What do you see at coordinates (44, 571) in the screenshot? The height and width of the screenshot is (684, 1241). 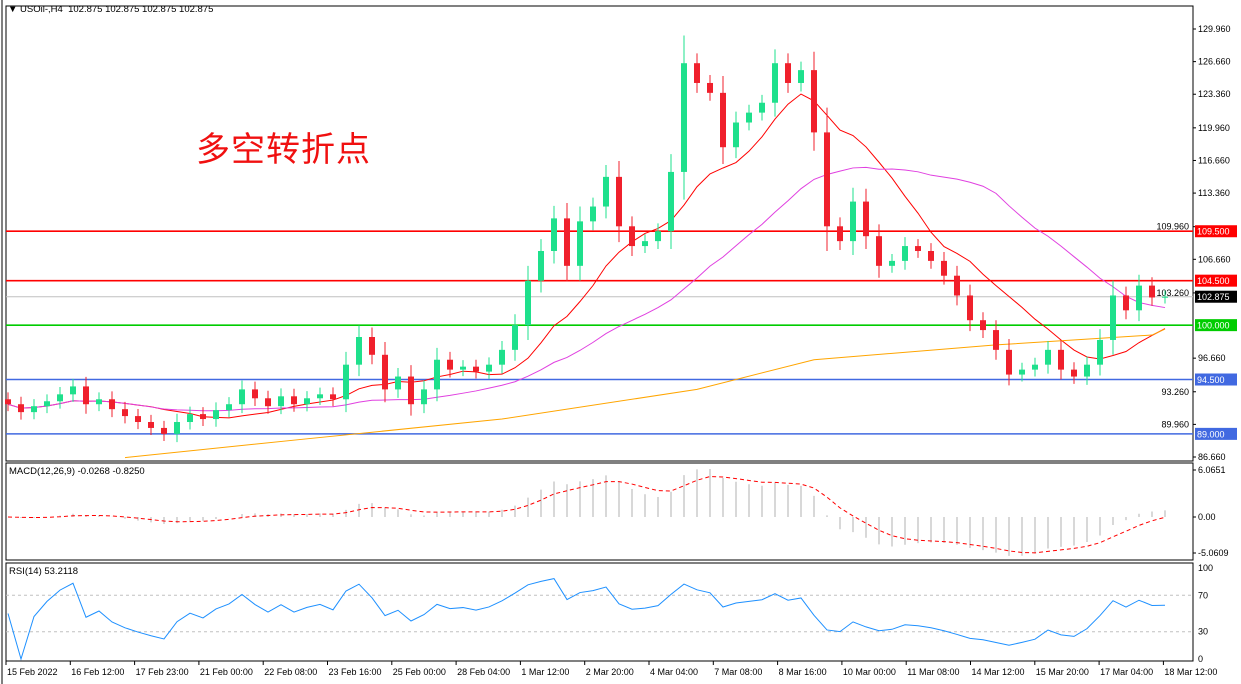 I see `rsi-label: RSI(14) 53.2118` at bounding box center [44, 571].